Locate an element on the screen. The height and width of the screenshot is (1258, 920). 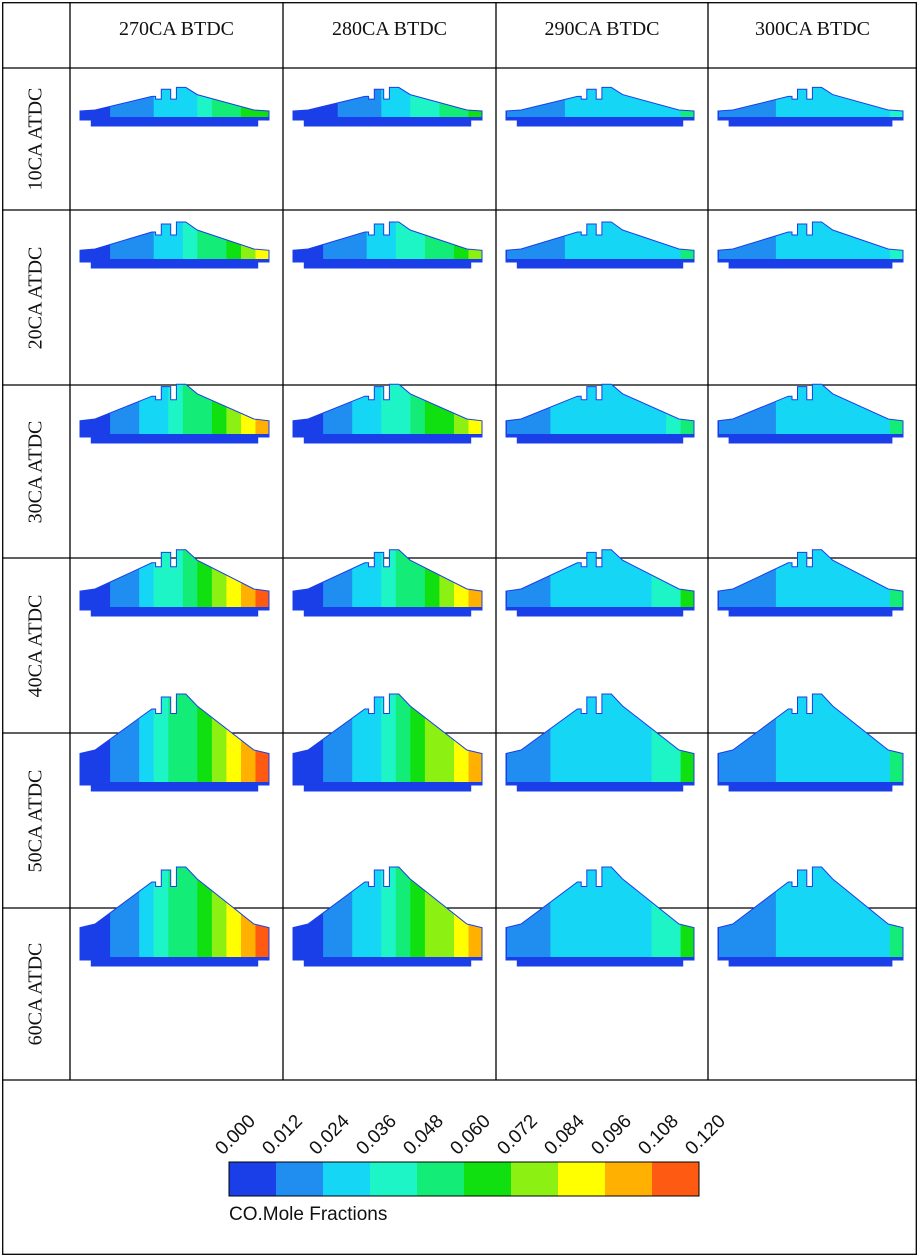
row-label: 20CA ATDC is located at coordinates (35, 297).